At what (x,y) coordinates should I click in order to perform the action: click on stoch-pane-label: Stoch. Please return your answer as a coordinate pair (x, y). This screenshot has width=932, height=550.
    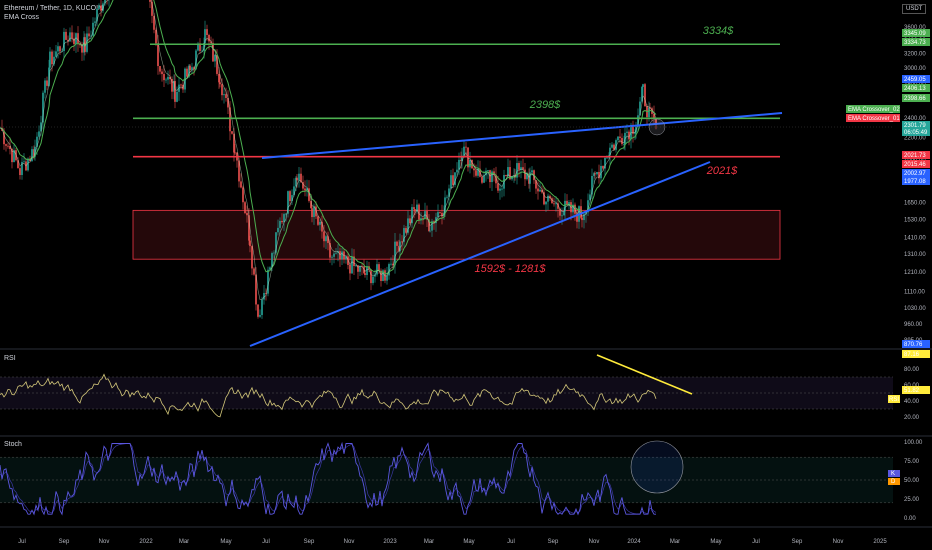
    Looking at the image, I should click on (13, 444).